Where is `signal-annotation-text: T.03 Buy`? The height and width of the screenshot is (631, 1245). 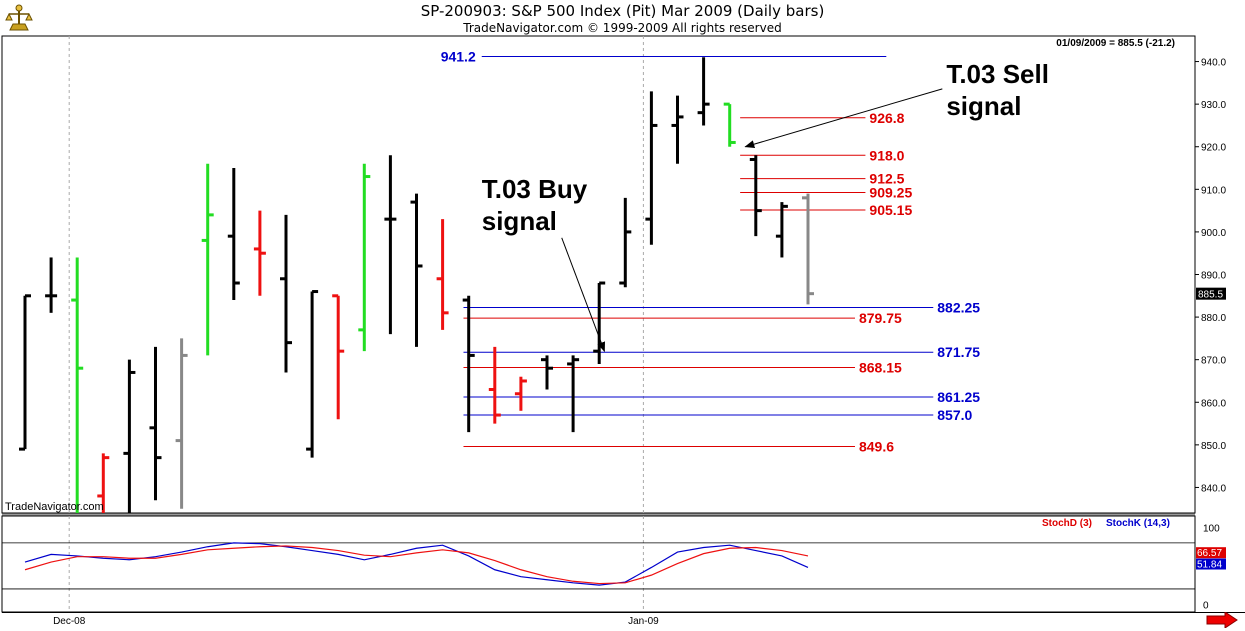 signal-annotation-text: T.03 Buy is located at coordinates (535, 189).